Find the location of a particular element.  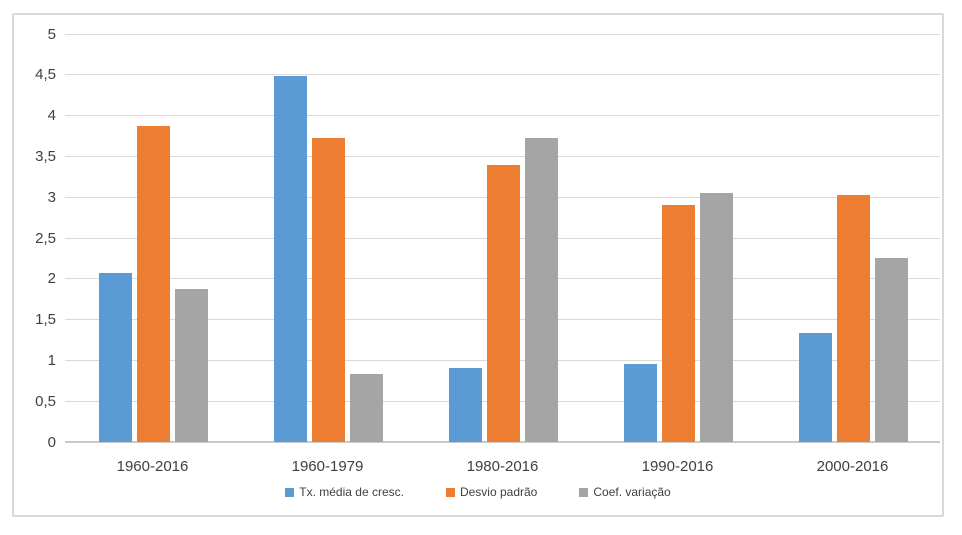

legend-label: Desvio padrão is located at coordinates (498, 492).